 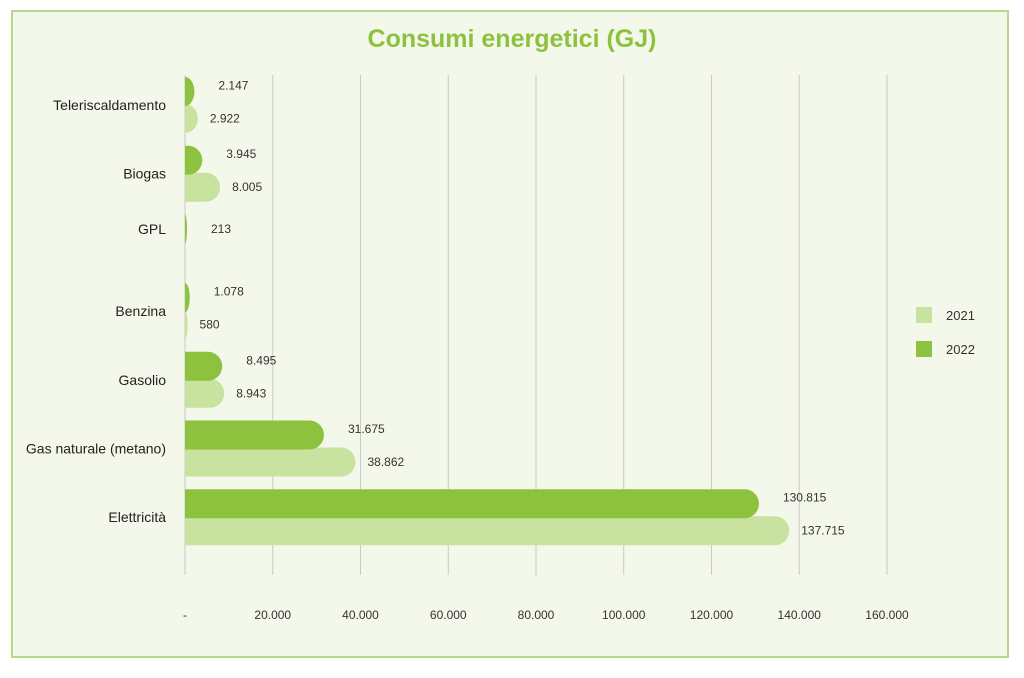 What do you see at coordinates (536, 615) in the screenshot?
I see `x-tick-label: 80.000` at bounding box center [536, 615].